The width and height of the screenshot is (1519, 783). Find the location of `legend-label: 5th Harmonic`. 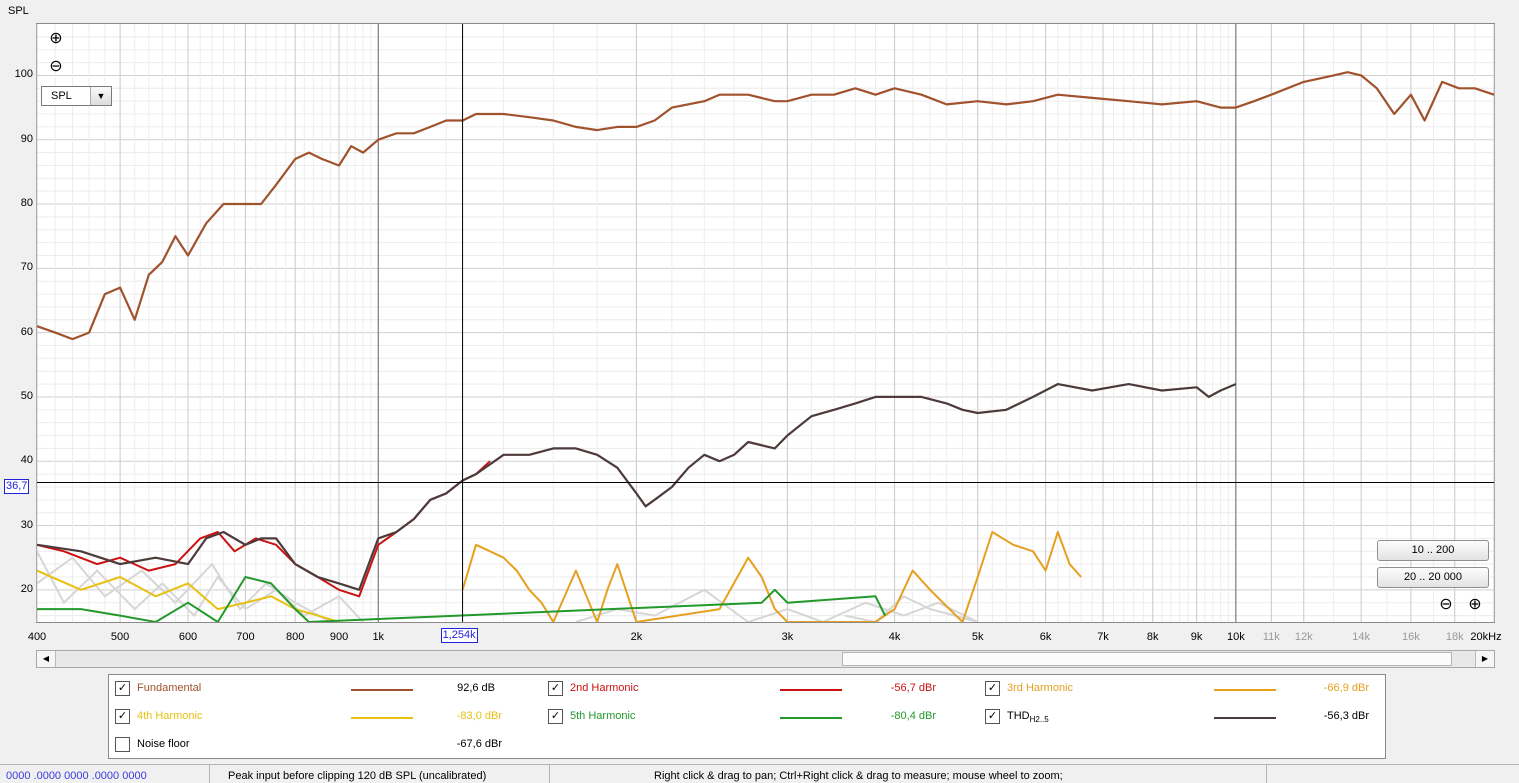

legend-label: 5th Harmonic is located at coordinates (603, 716).